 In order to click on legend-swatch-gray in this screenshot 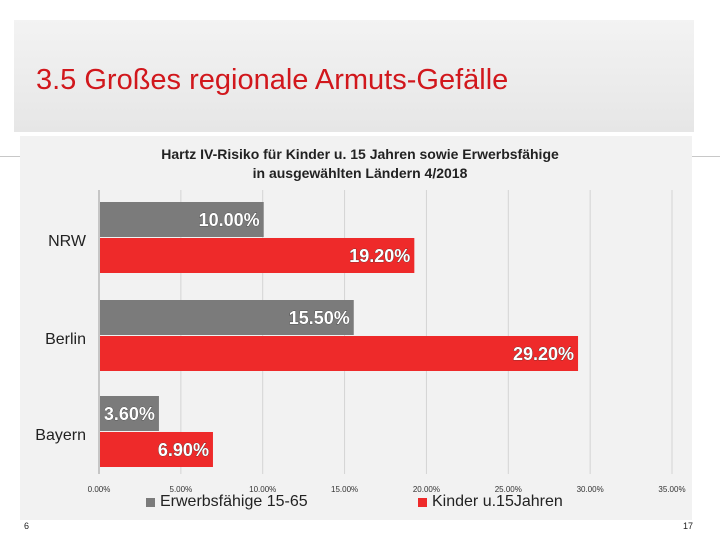, I will do `click(150, 502)`.